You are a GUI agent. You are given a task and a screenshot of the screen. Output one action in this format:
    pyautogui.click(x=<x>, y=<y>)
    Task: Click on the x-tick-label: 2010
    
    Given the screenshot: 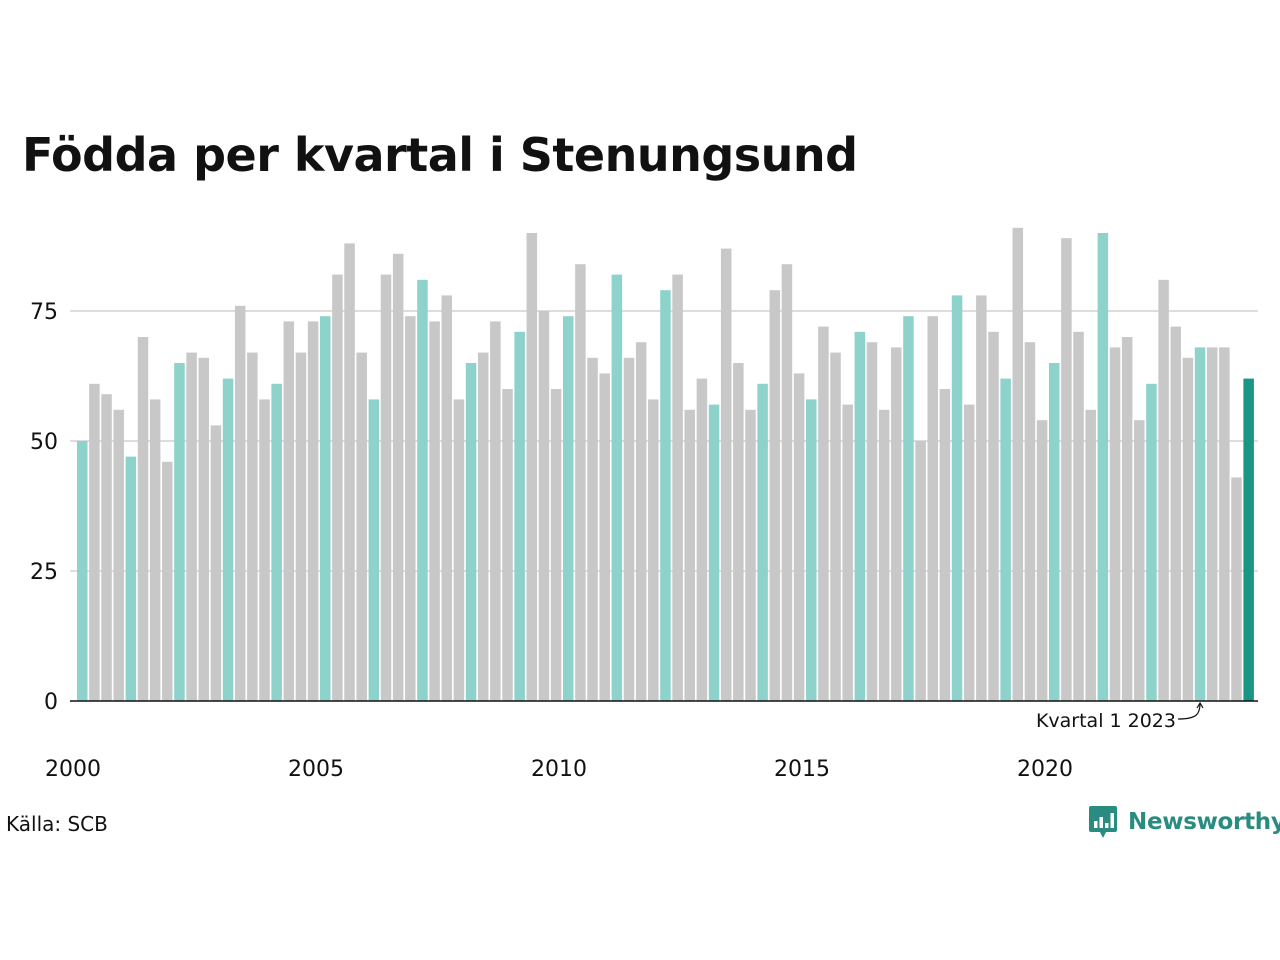 What is the action you would take?
    pyautogui.click(x=559, y=769)
    